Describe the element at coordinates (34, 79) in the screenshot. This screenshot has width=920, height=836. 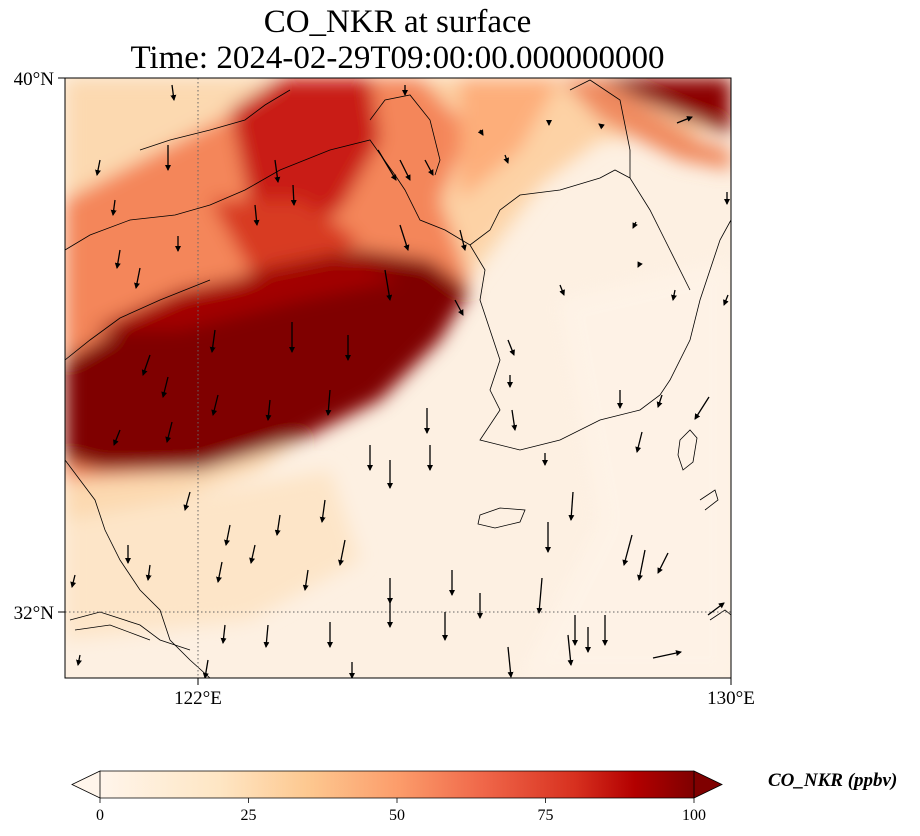
I see `lat-label-40n: 40°N` at that location.